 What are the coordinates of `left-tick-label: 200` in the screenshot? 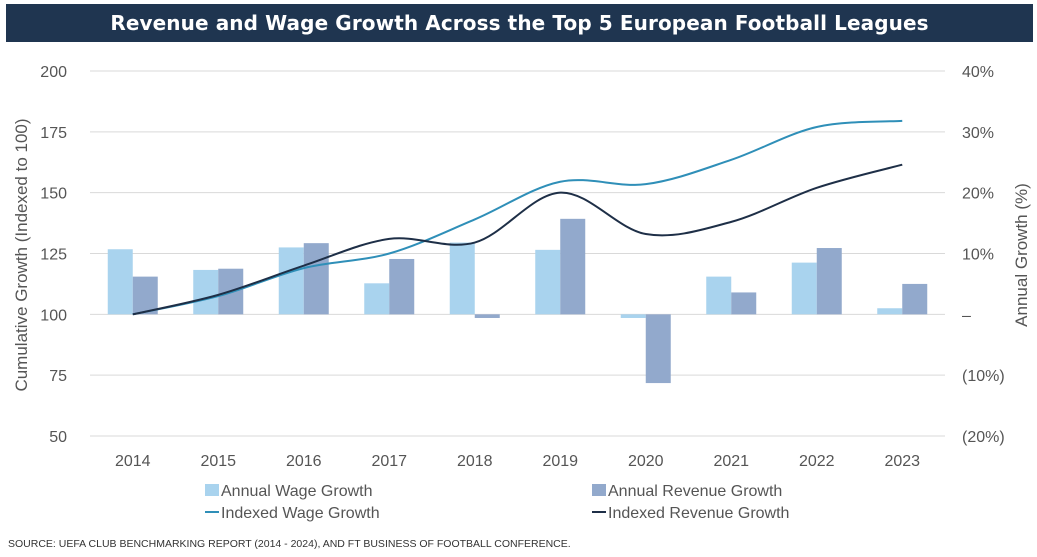 It's located at (53, 72).